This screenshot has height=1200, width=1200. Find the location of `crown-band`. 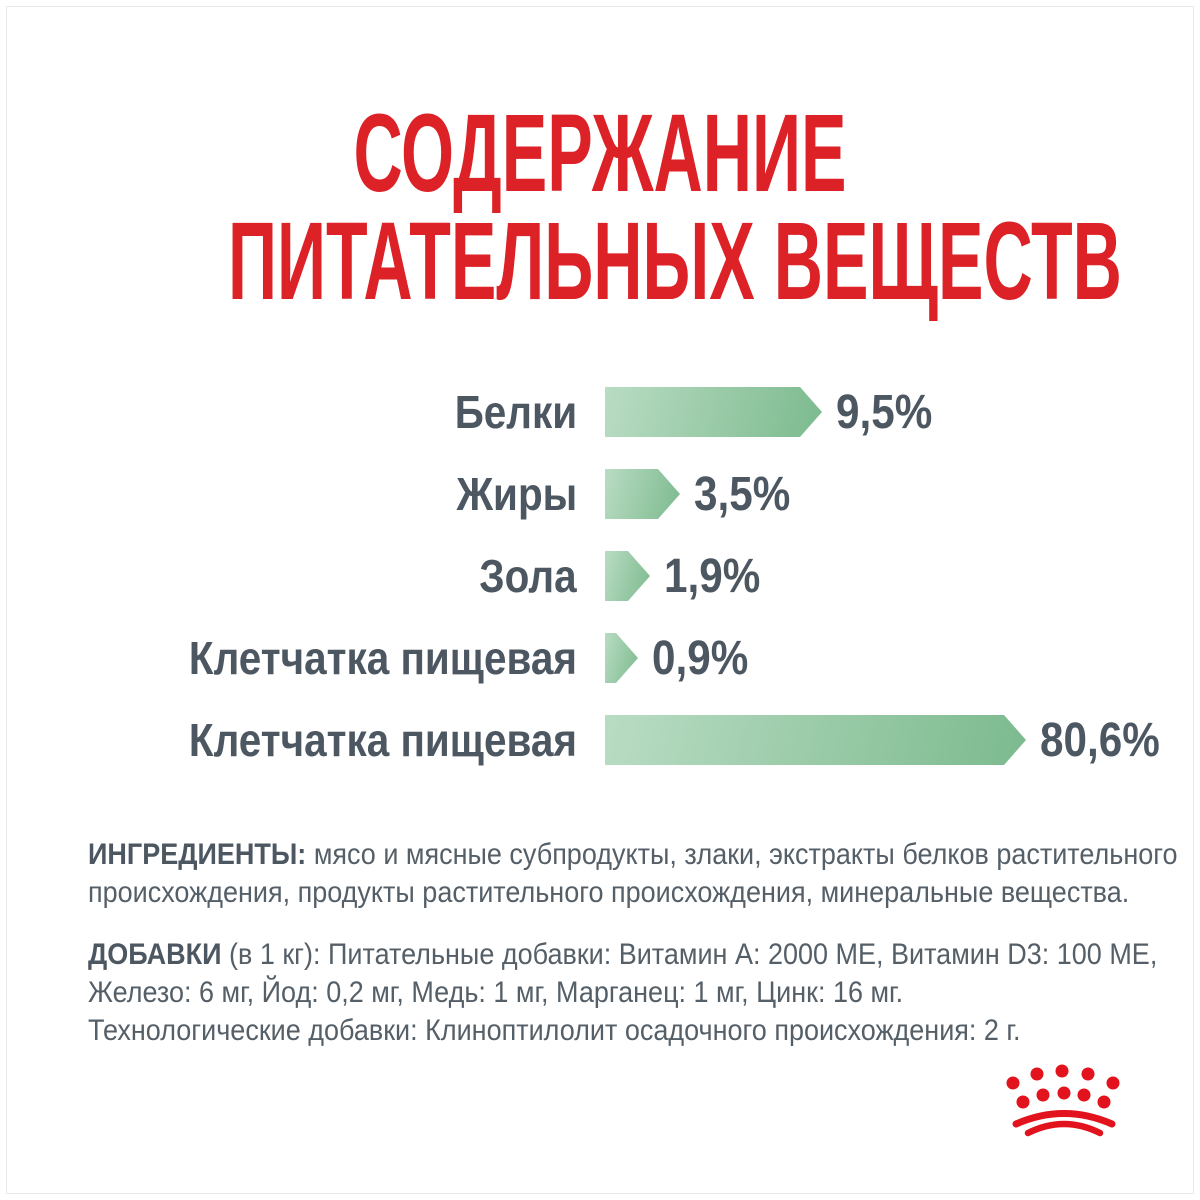

crown-band is located at coordinates (1064, 1123).